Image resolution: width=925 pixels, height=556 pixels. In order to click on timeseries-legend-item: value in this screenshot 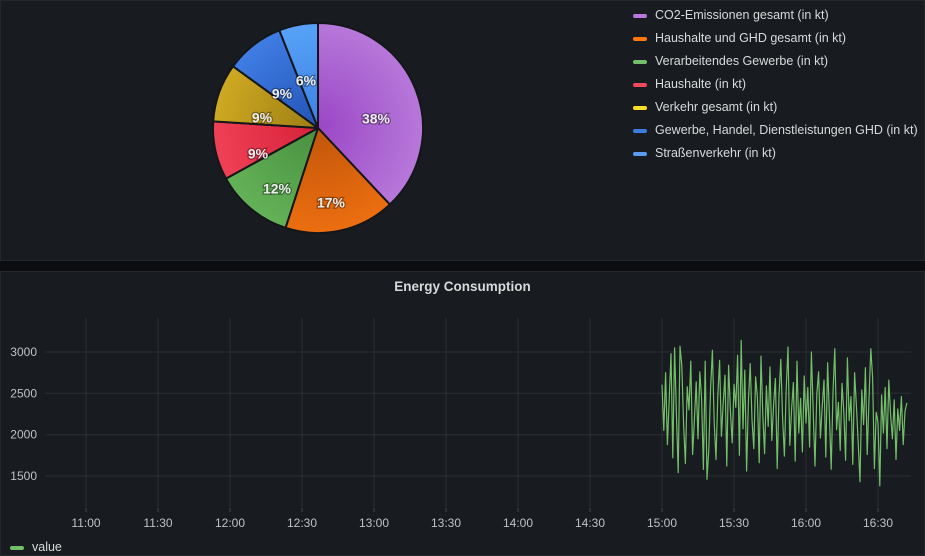, I will do `click(36, 547)`.